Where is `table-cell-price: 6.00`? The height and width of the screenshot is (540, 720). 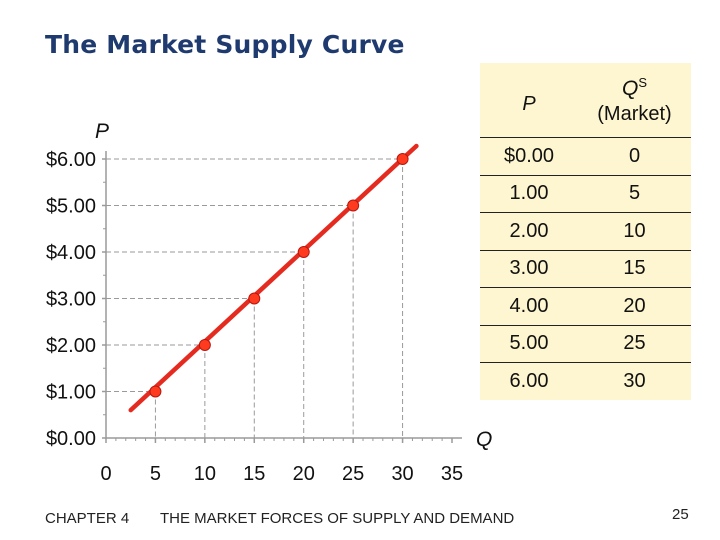
table-cell-price: 6.00 is located at coordinates (529, 380).